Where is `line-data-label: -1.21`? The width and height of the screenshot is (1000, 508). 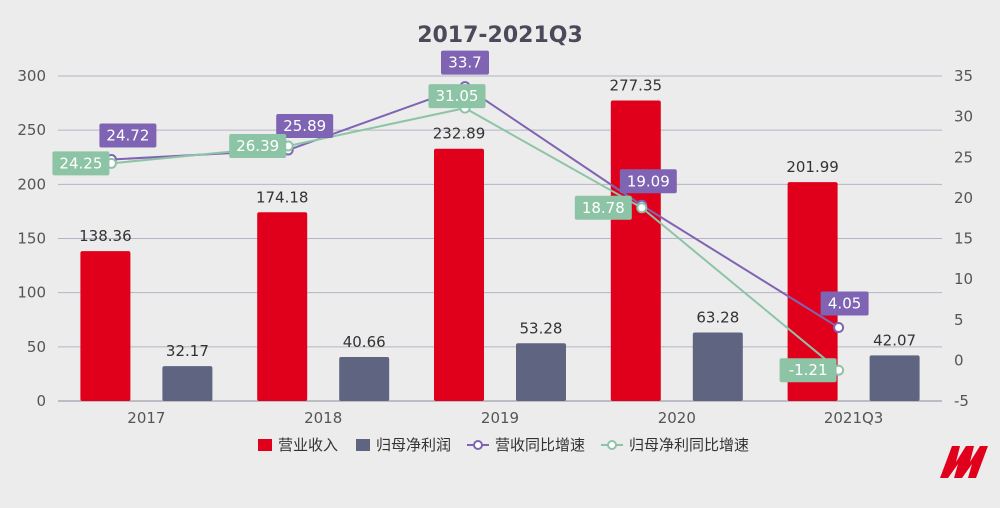 line-data-label: -1.21 is located at coordinates (808, 370).